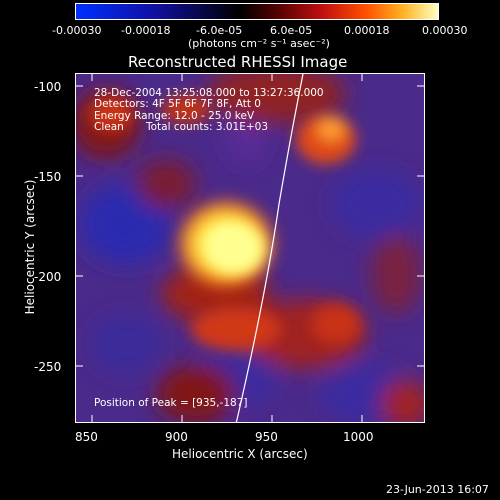  I want to click on x-axis-label: Heliocentric X (arcsec), so click(240, 454).